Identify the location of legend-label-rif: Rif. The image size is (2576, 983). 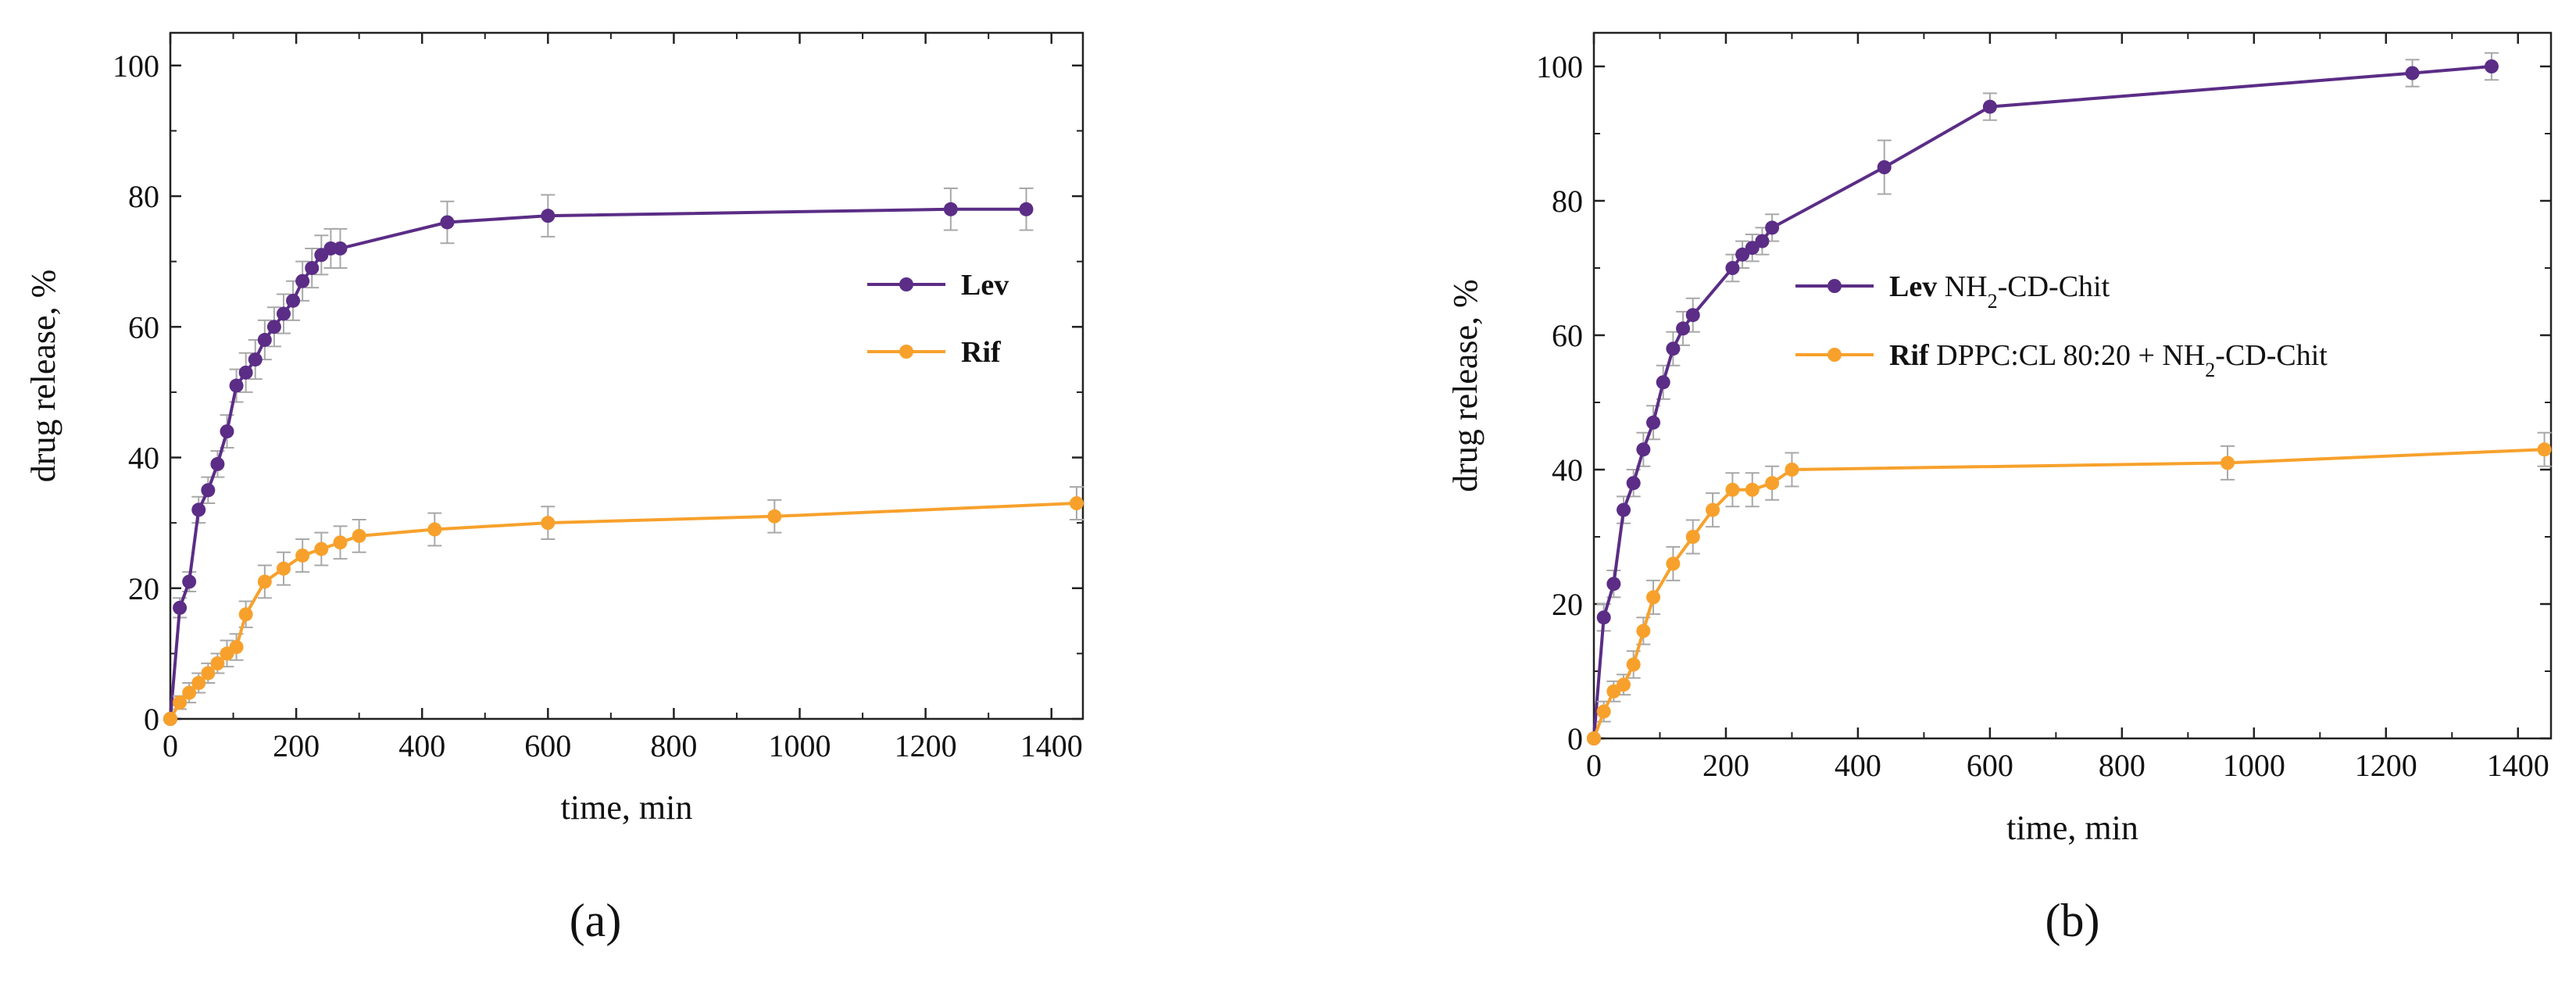
(982, 353).